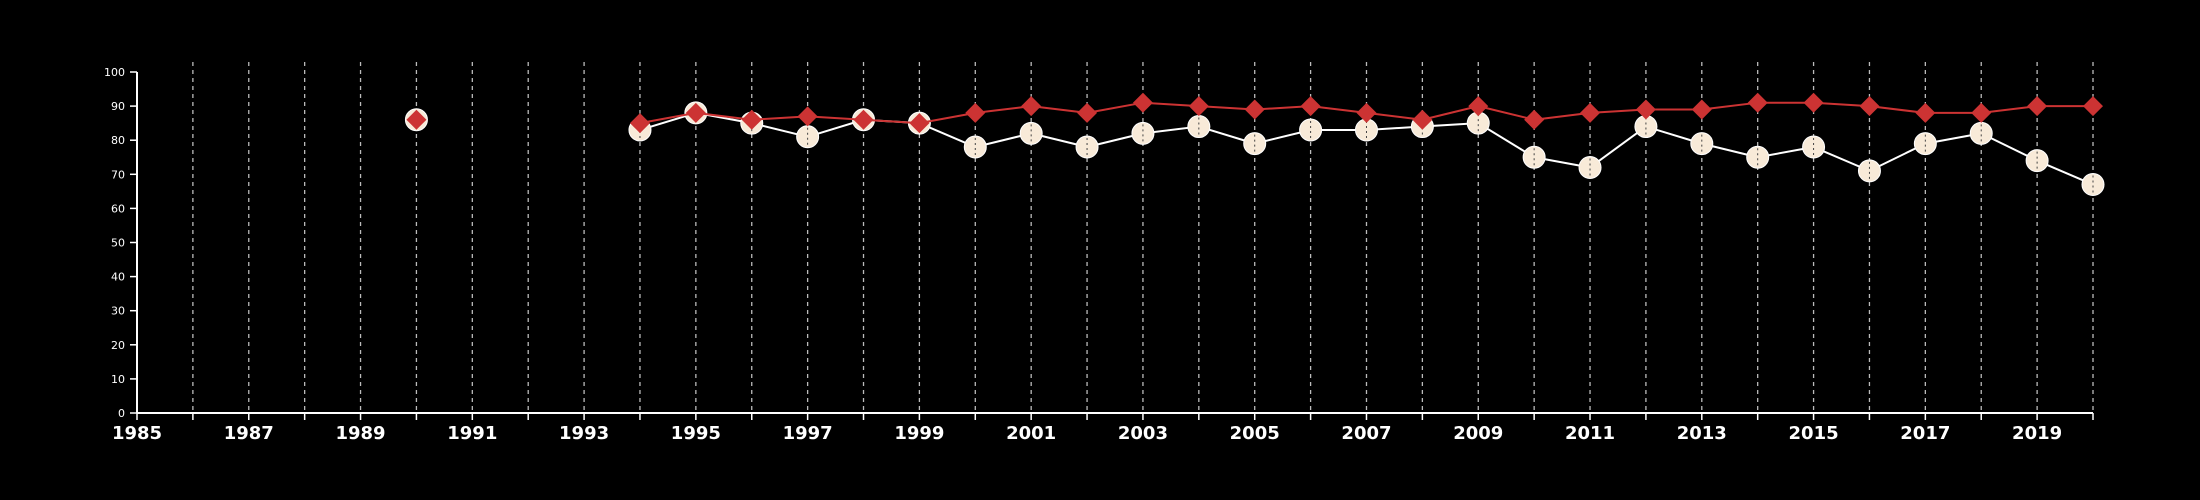  What do you see at coordinates (118, 140) in the screenshot?
I see `y-tick-label: 80` at bounding box center [118, 140].